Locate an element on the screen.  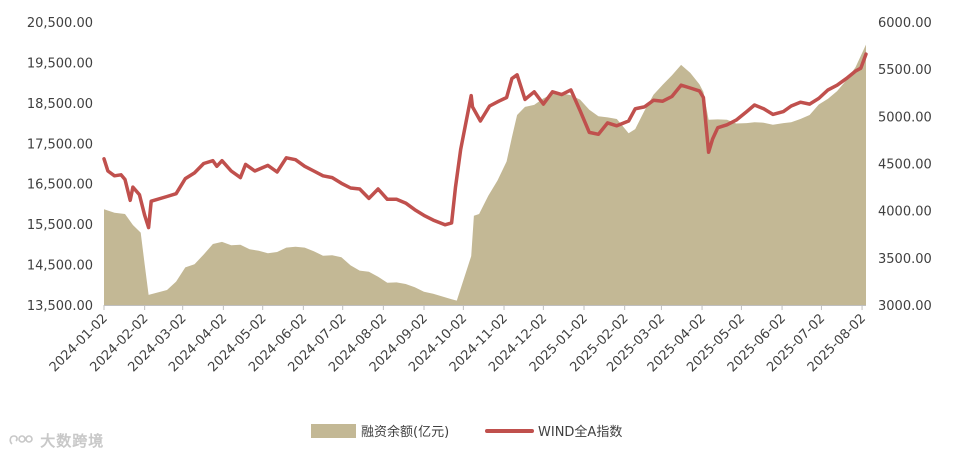
y-right-tick-label: 4000.00 is located at coordinates (905, 212).